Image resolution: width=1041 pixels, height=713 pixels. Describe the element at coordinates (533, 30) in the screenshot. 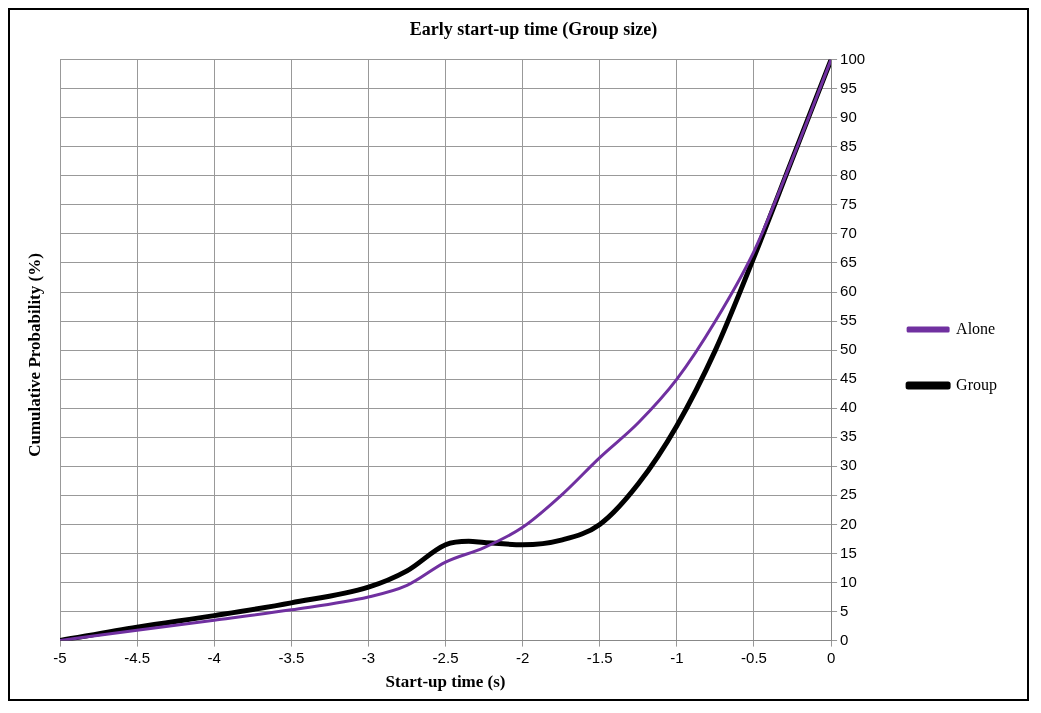

I see `chart-title: Early start-up time (Group size)` at that location.